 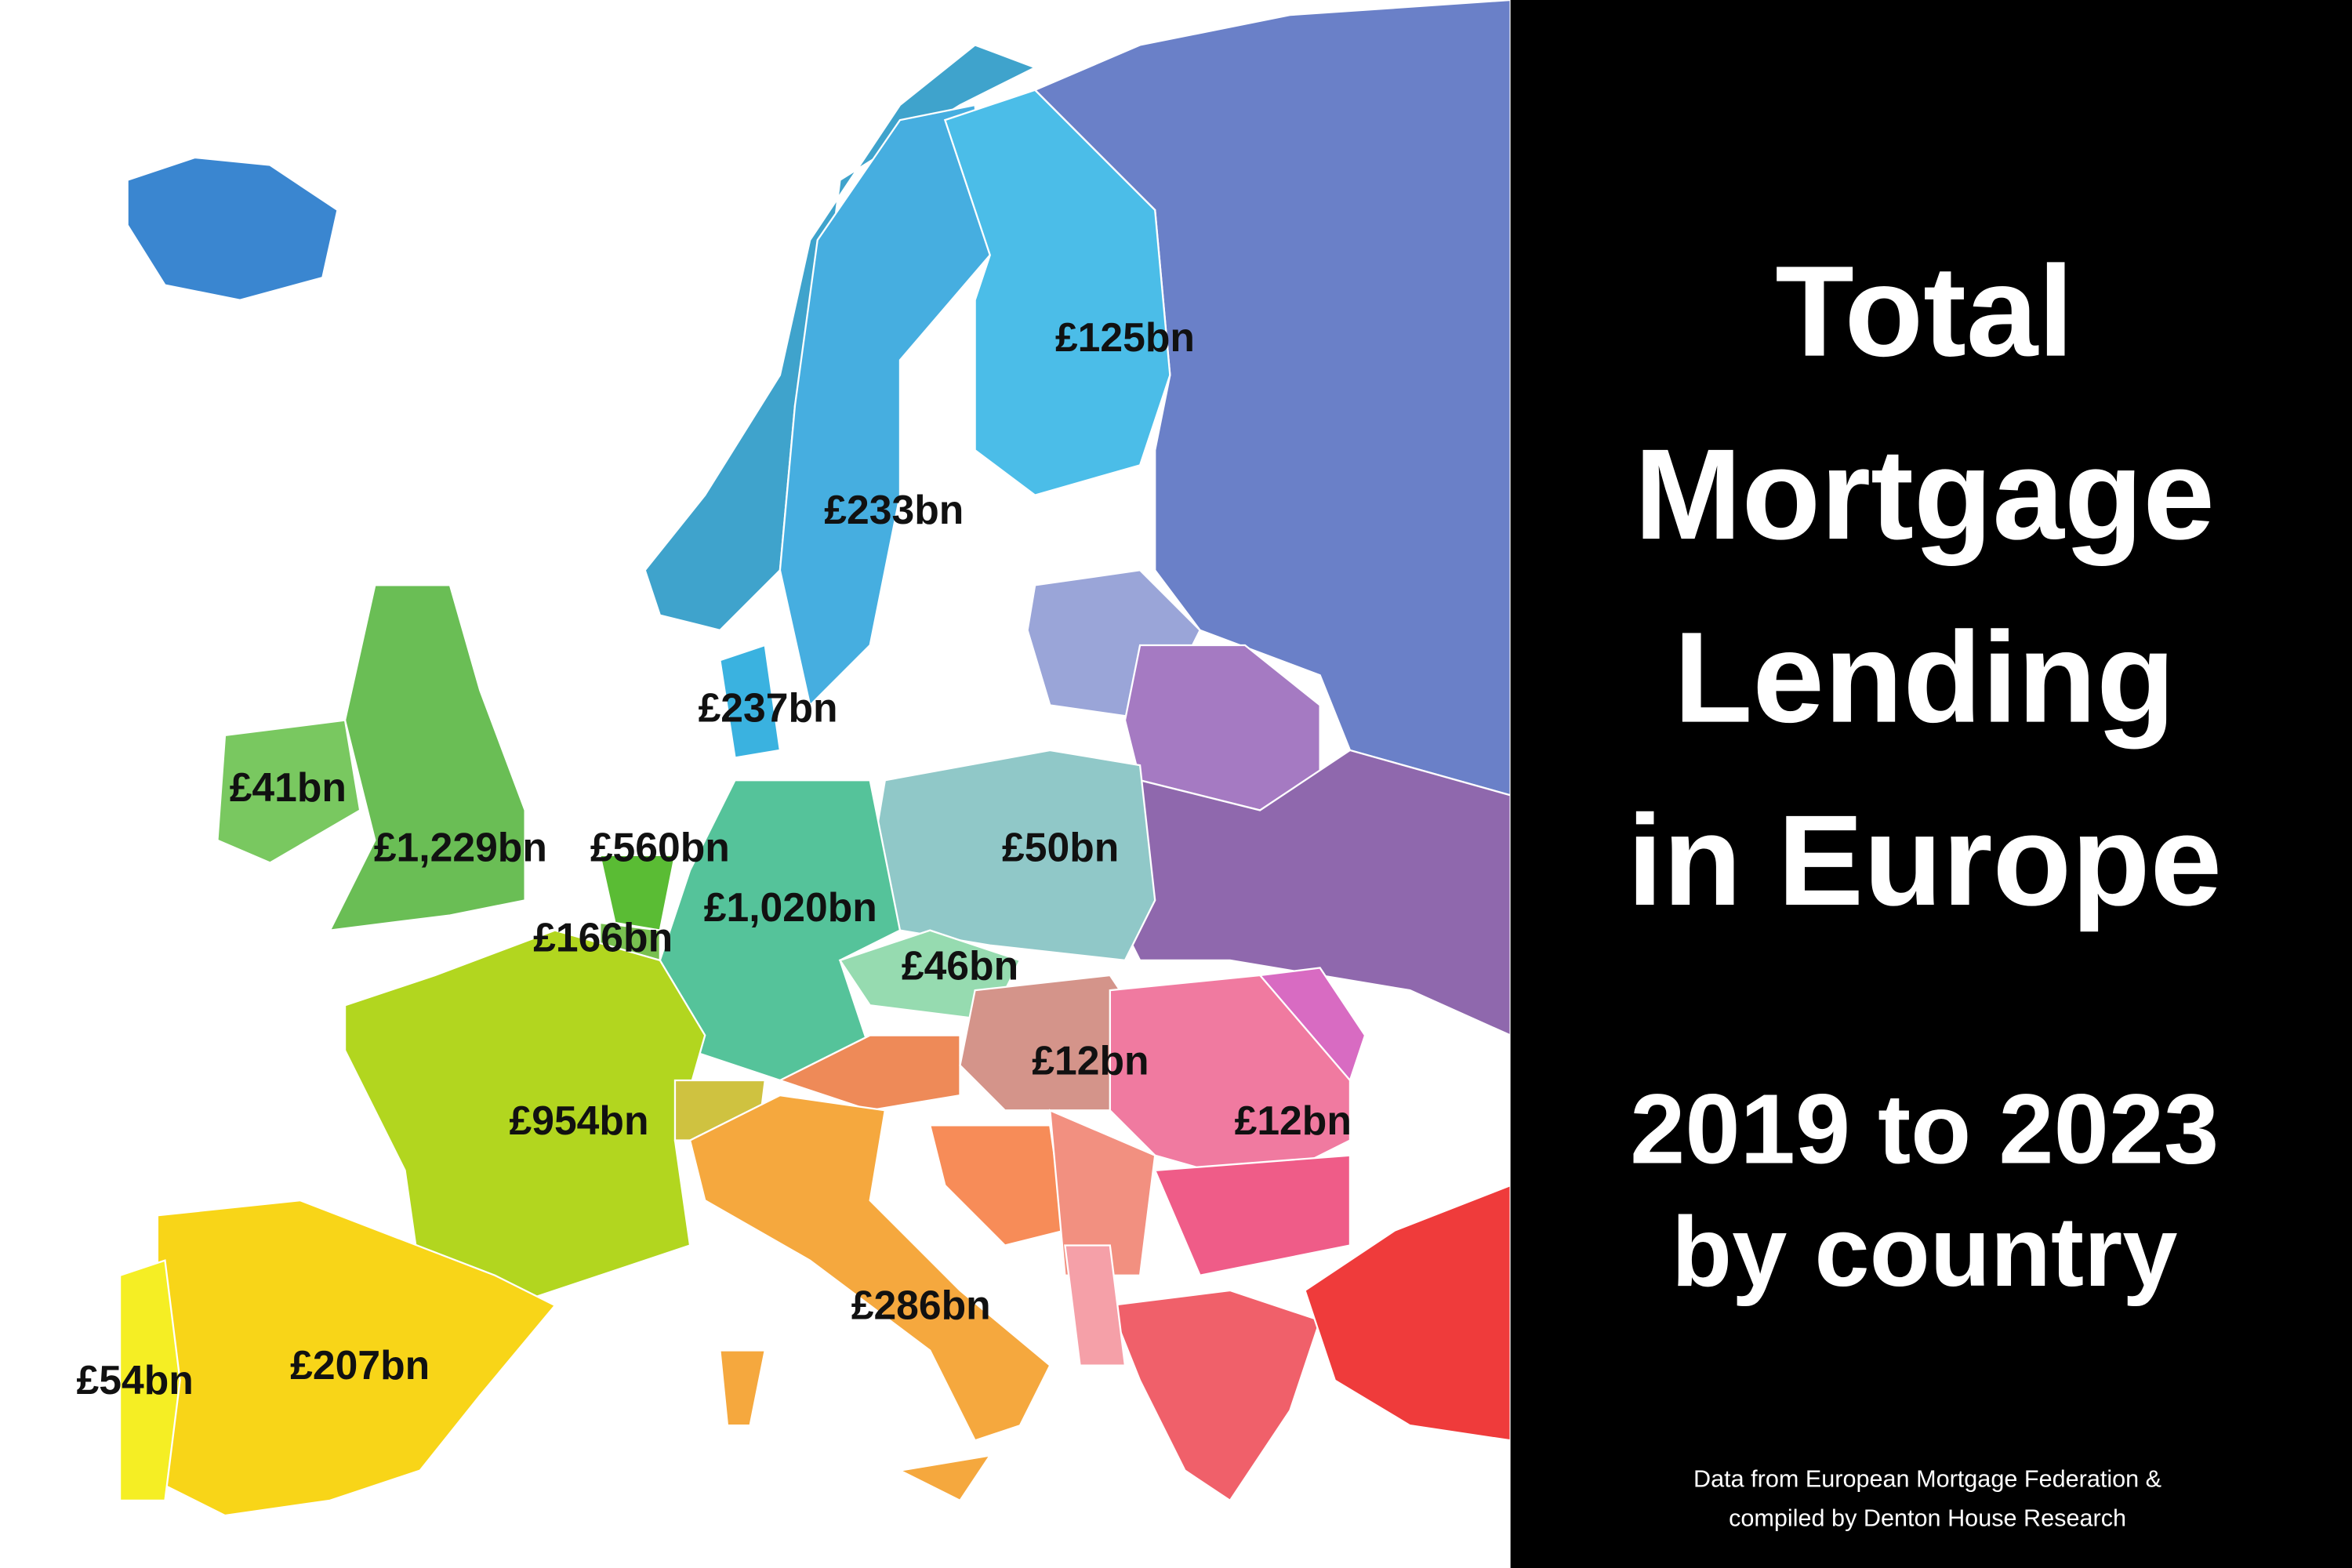 I want to click on value-label: £233bn, so click(x=894, y=509).